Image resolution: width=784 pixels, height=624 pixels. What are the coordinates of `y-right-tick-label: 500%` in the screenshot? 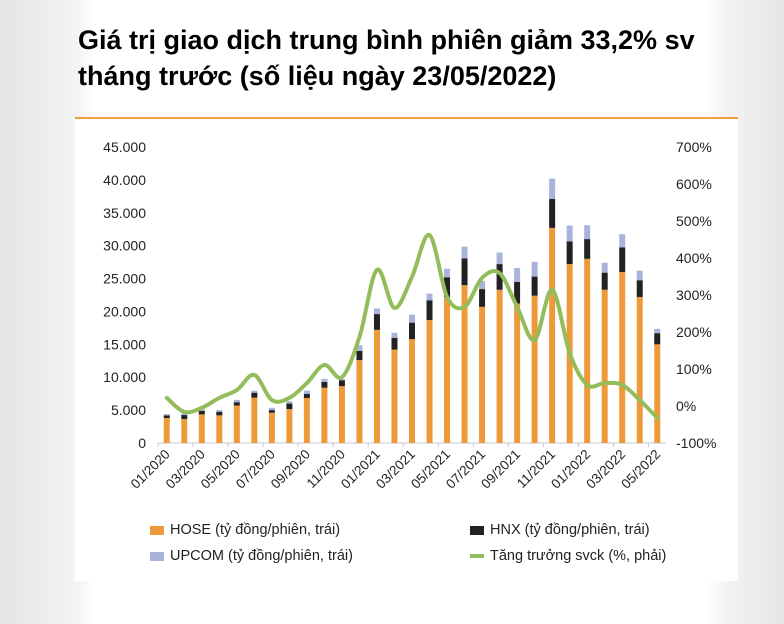 It's located at (694, 221).